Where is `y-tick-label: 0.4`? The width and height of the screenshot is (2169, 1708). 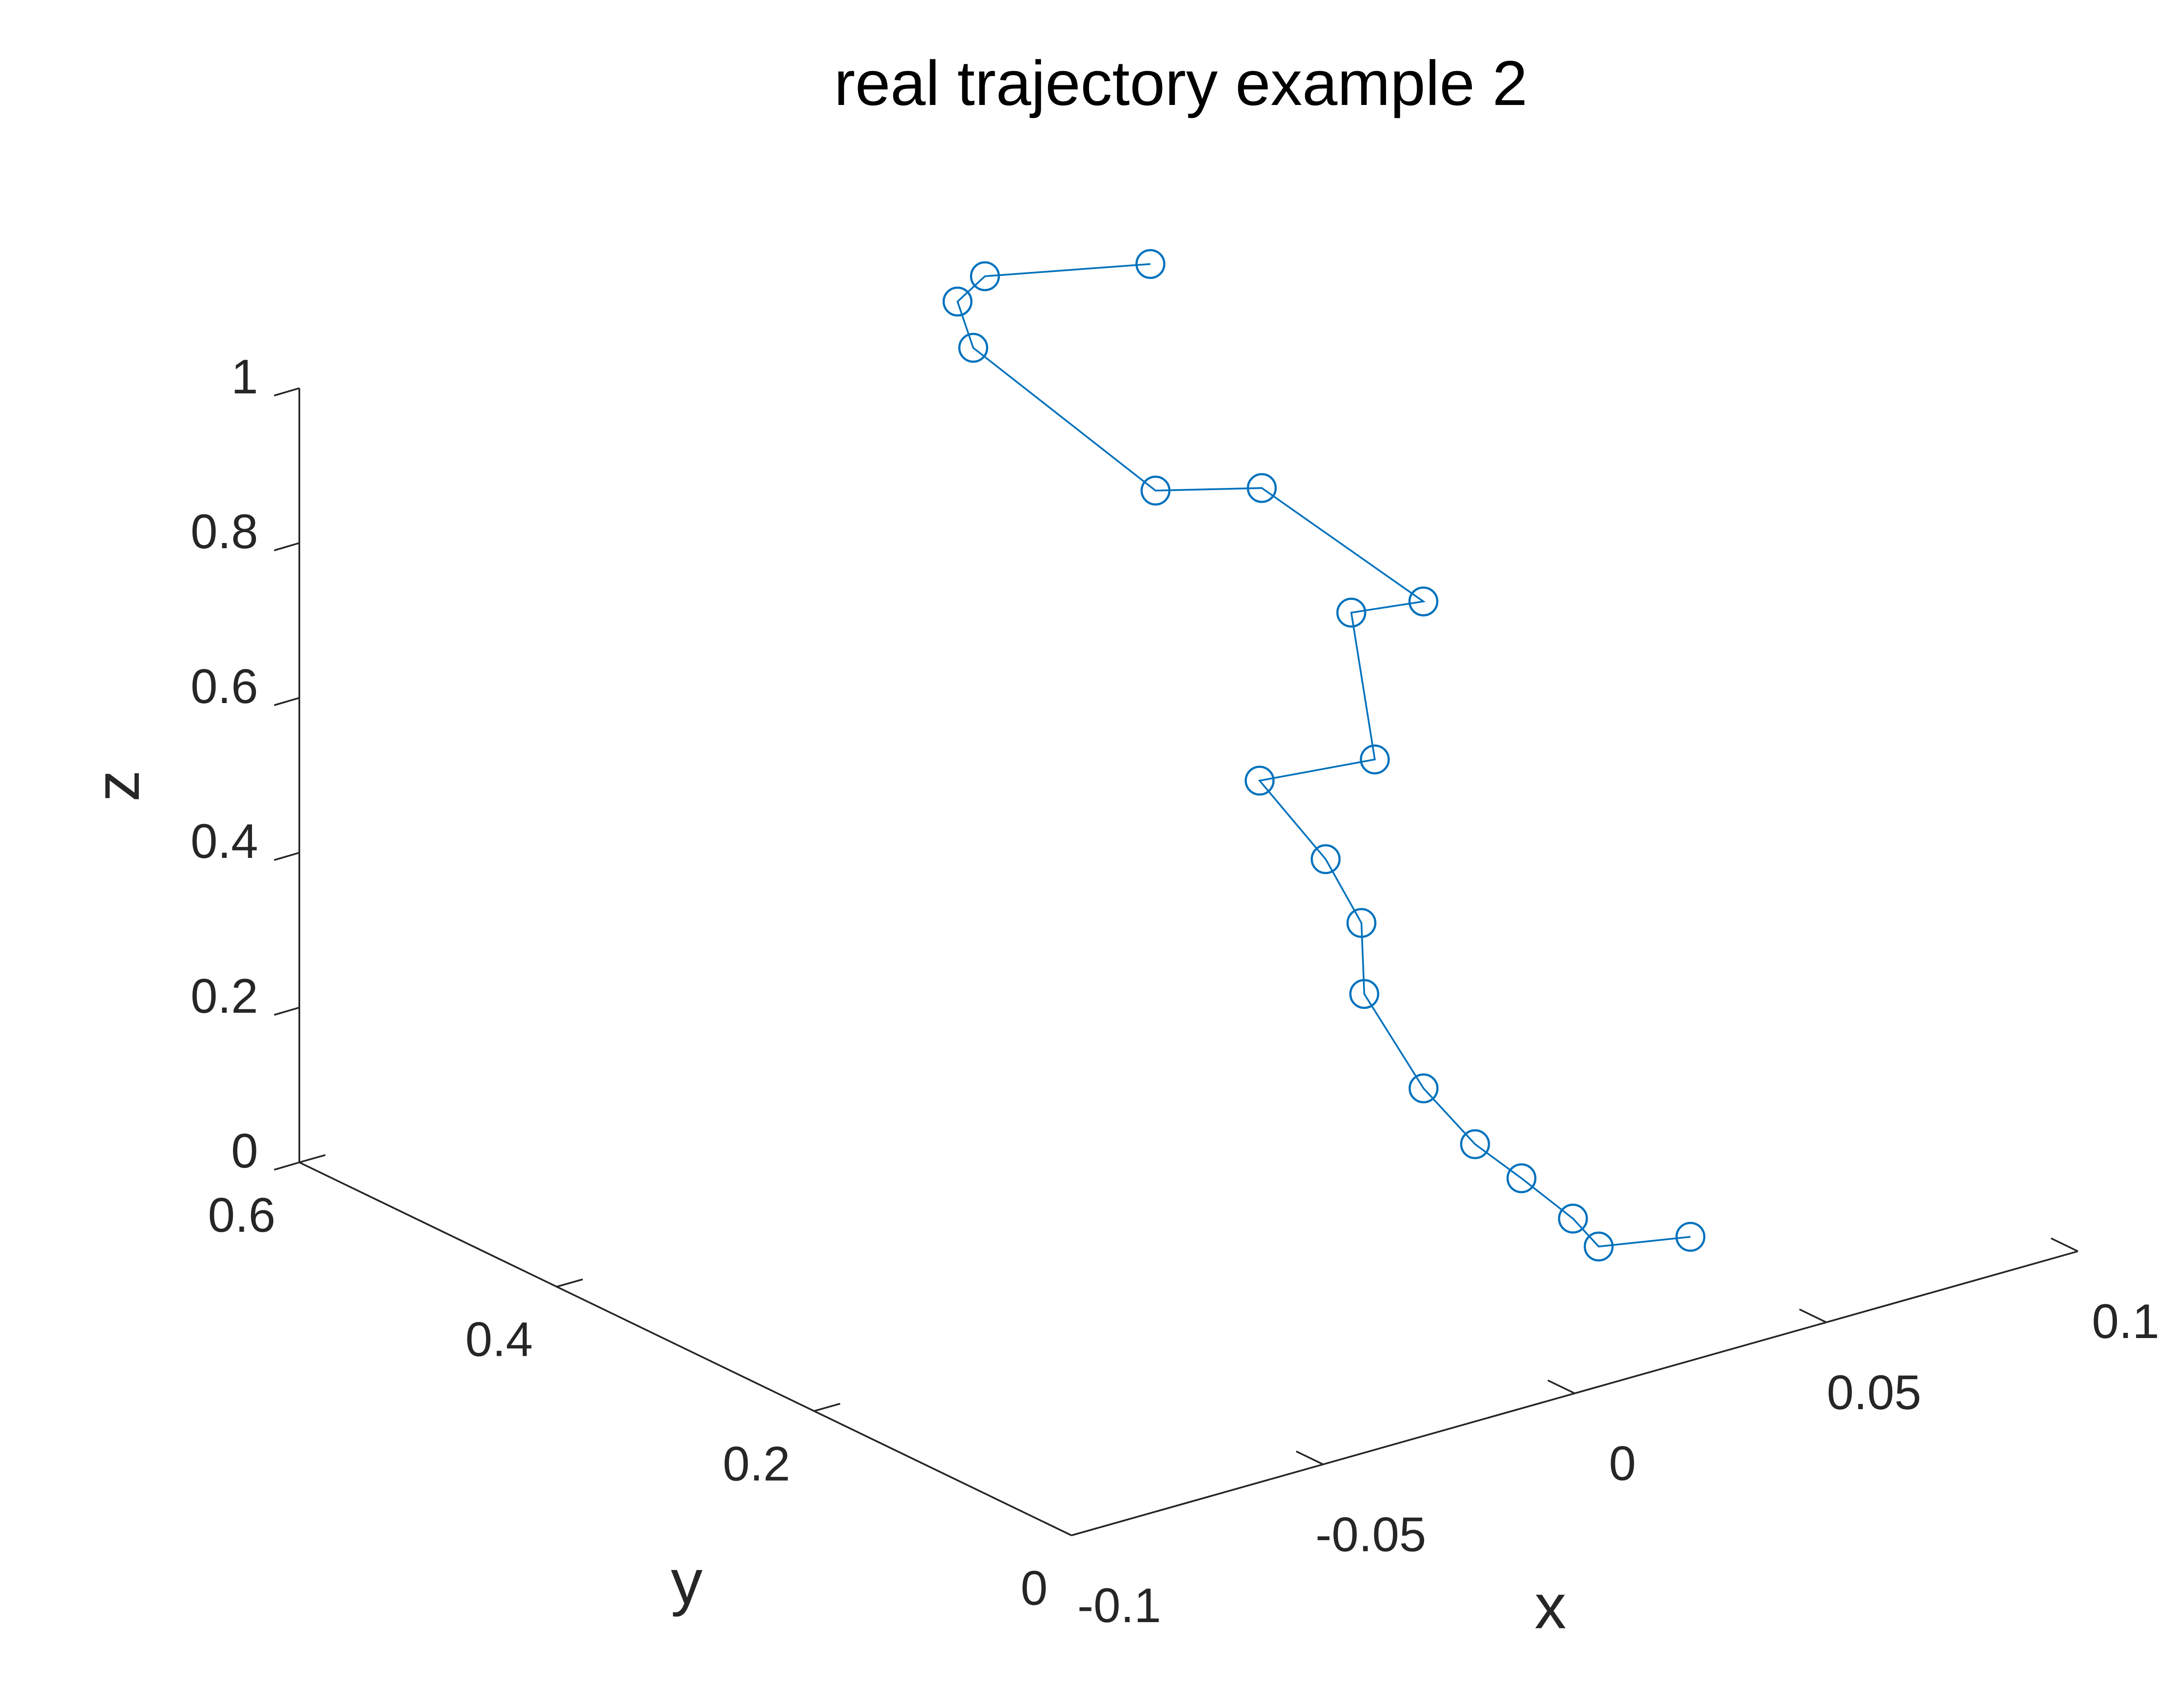 y-tick-label: 0.4 is located at coordinates (499, 1339).